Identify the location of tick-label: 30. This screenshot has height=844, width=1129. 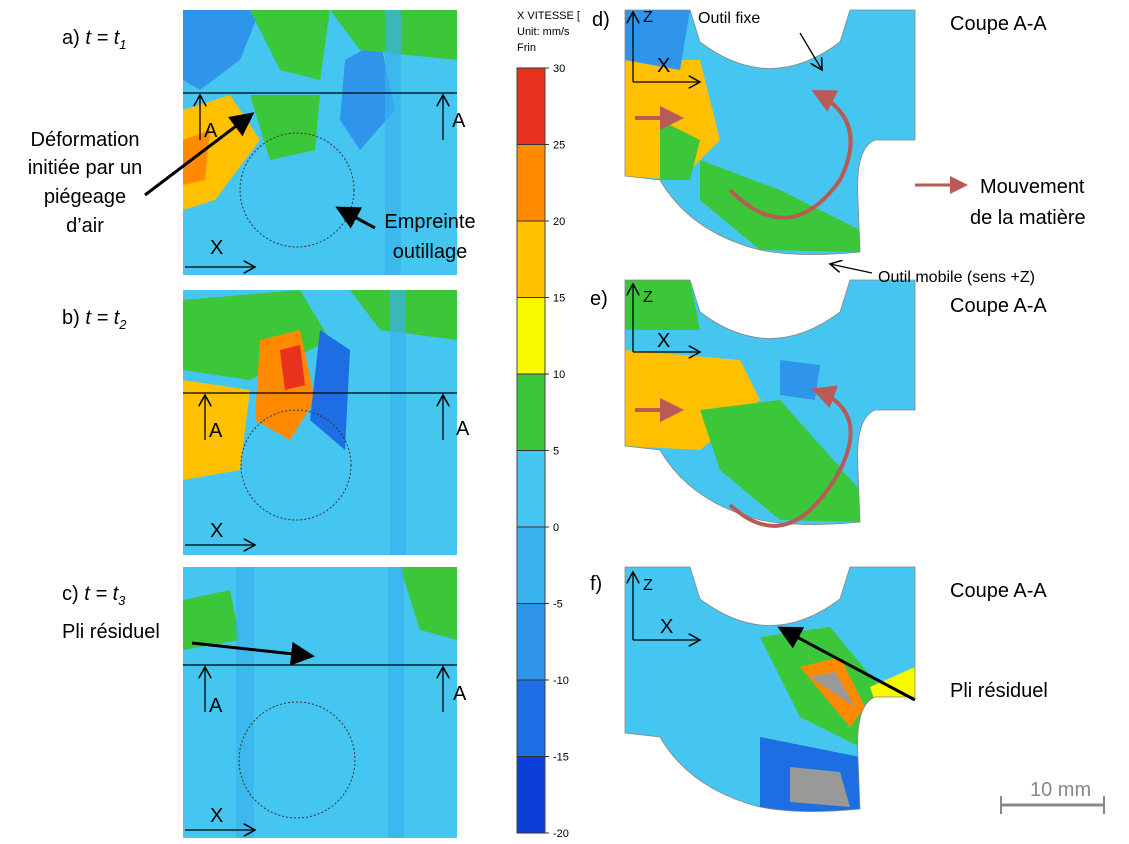
(559, 69).